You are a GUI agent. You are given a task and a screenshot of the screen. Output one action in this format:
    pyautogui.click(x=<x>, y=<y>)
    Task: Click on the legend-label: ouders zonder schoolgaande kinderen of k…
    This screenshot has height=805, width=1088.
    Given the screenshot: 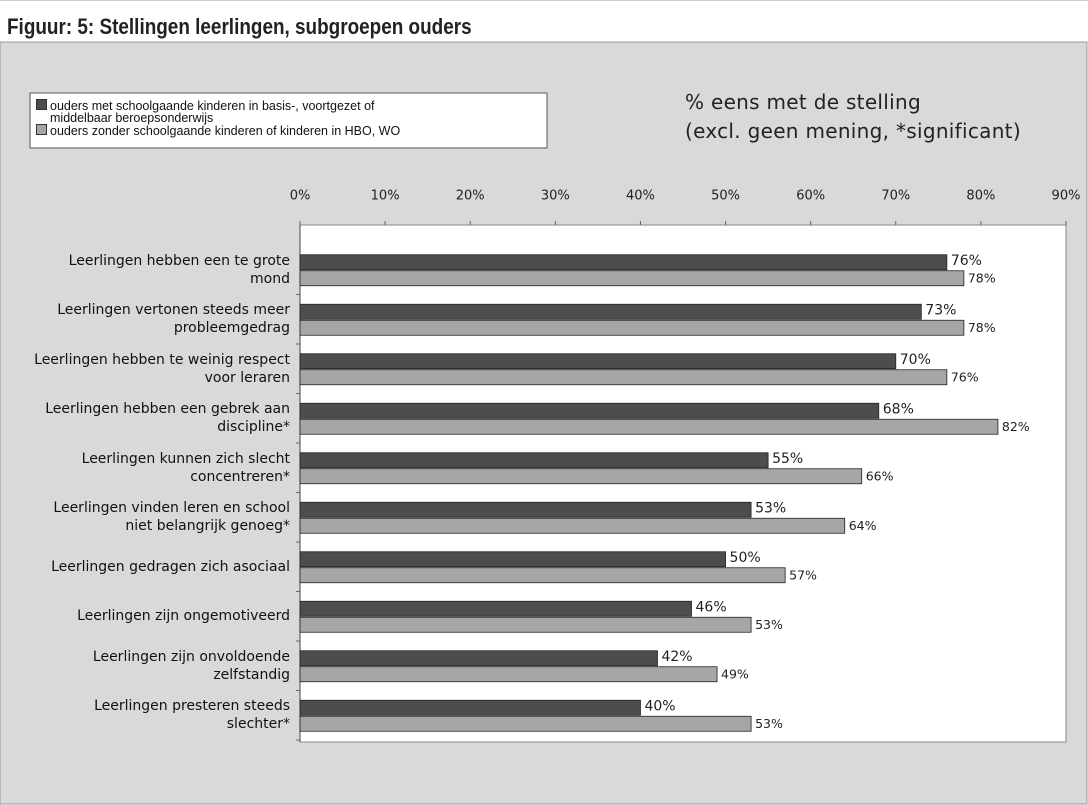 What is the action you would take?
    pyautogui.click(x=225, y=131)
    